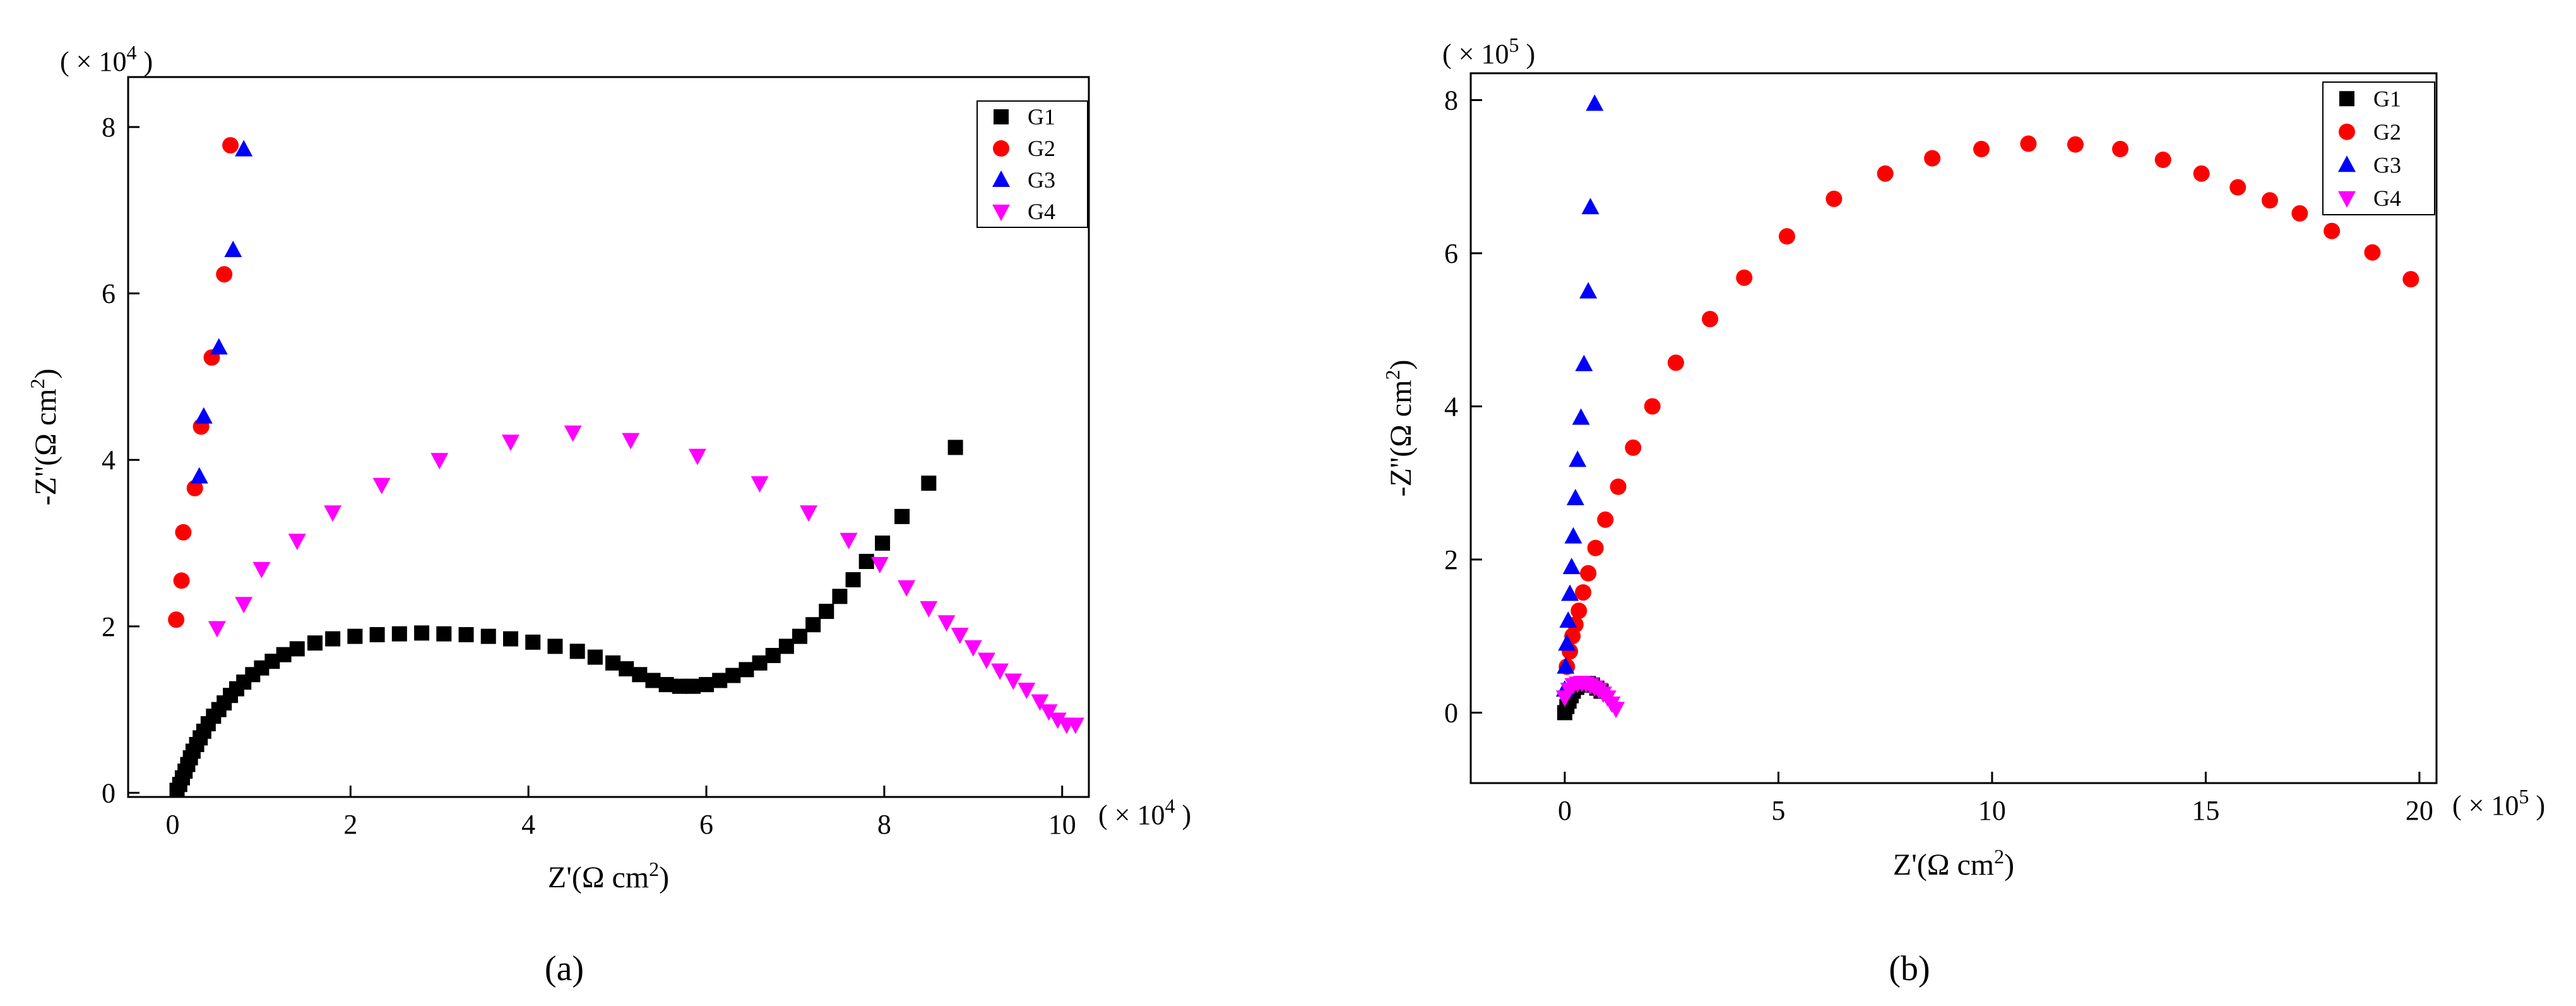 The height and width of the screenshot is (1006, 2576). Describe the element at coordinates (1909, 968) in the screenshot. I see `panel-caption: (b)` at that location.